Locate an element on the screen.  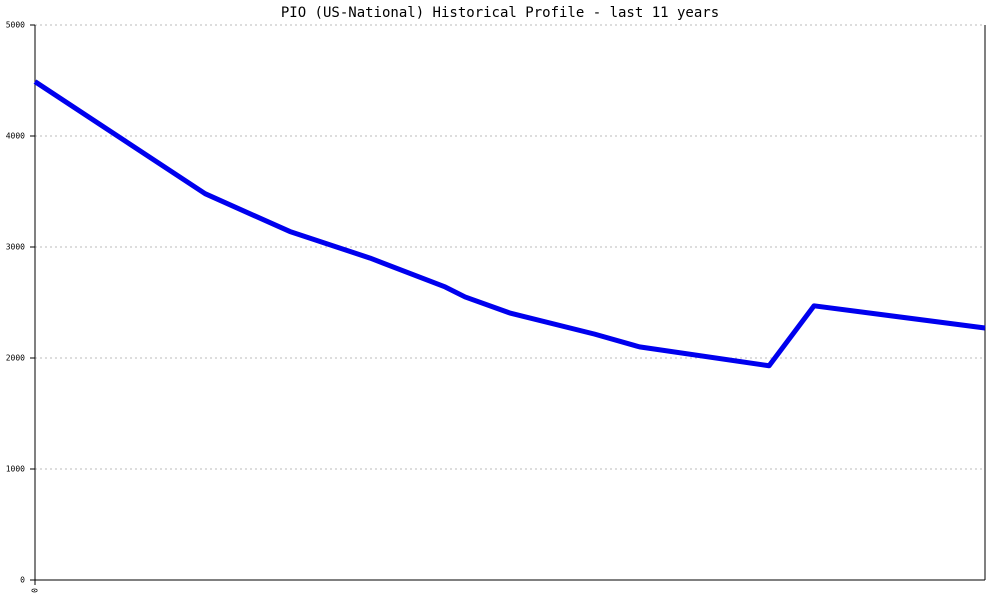
x-tick-label: 0 is located at coordinates (35, 590).